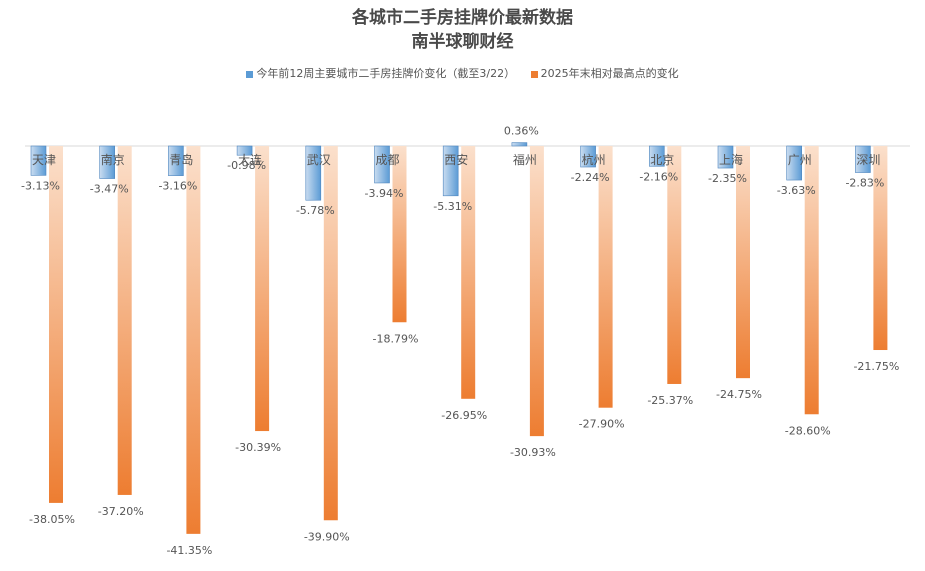  Describe the element at coordinates (800, 160) in the screenshot. I see `category-label: 广州` at that location.